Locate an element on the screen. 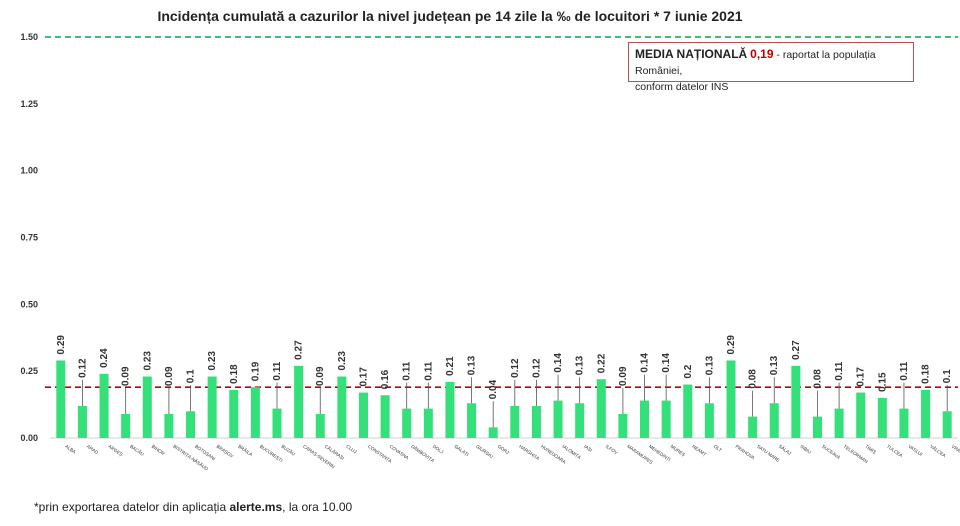  category-label: BACĂU is located at coordinates (137, 450).